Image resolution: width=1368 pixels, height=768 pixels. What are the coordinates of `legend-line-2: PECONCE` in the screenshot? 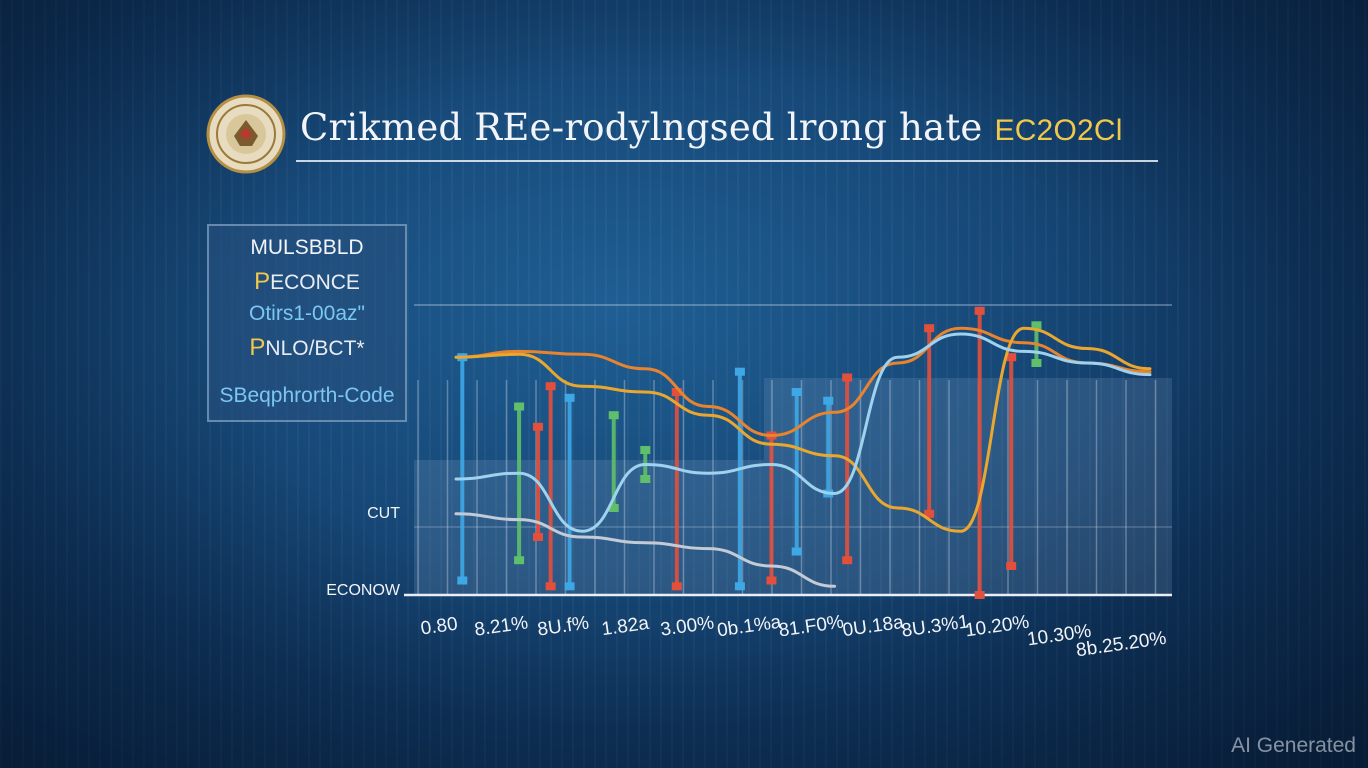 It's located at (307, 282).